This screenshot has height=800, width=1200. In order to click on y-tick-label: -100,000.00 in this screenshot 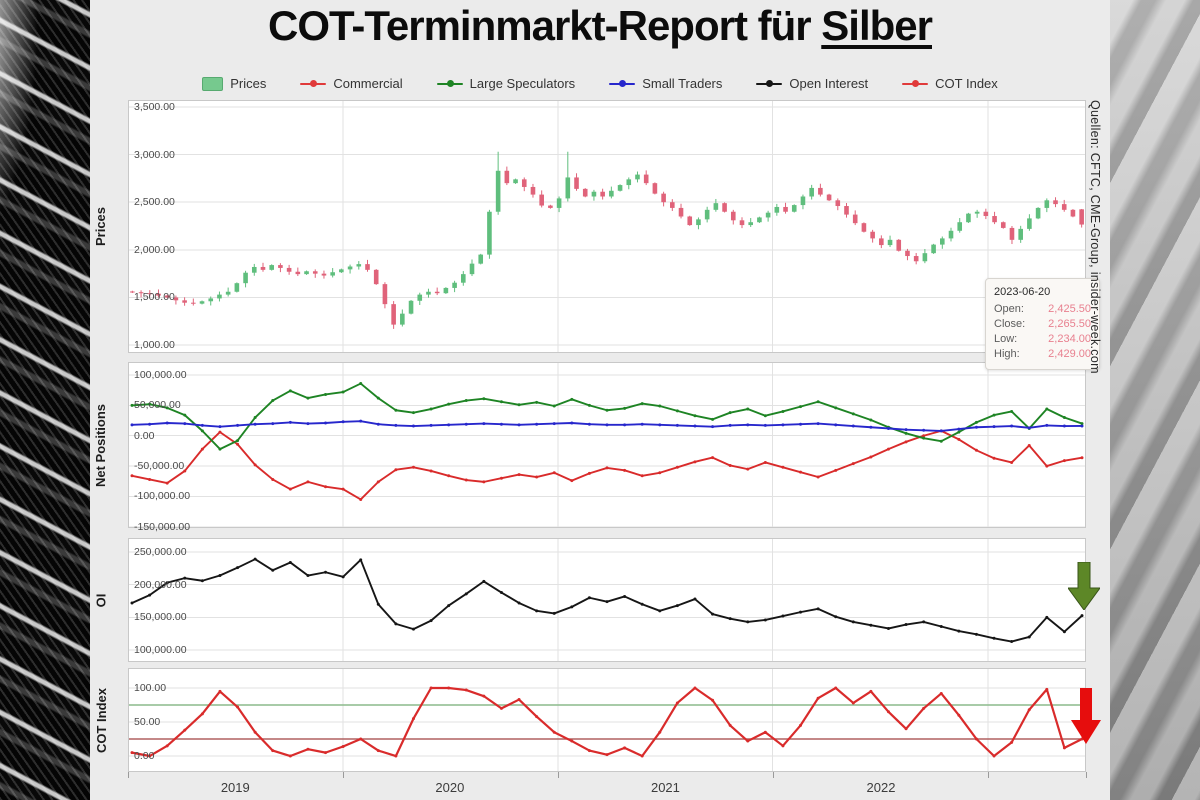, I will do `click(162, 496)`.